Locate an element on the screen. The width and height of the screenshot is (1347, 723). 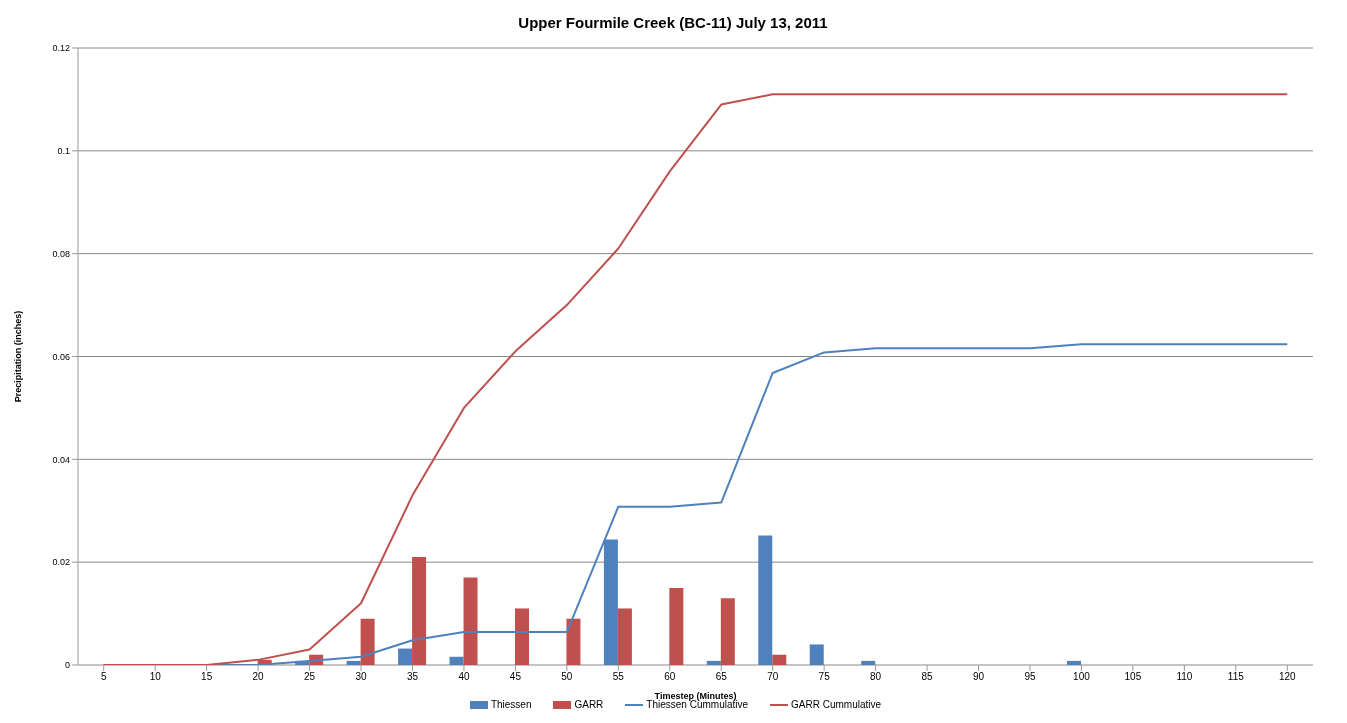
chart-title: Upper Fourmile Creek (BC-11) July 13, 2011 is located at coordinates (673, 23).